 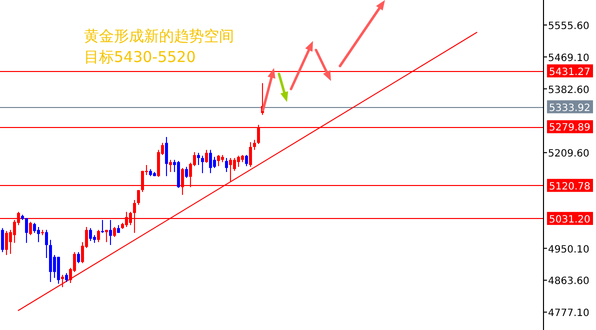 What do you see at coordinates (569, 108) in the screenshot?
I see `ref-line-label: 5333.92` at bounding box center [569, 108].